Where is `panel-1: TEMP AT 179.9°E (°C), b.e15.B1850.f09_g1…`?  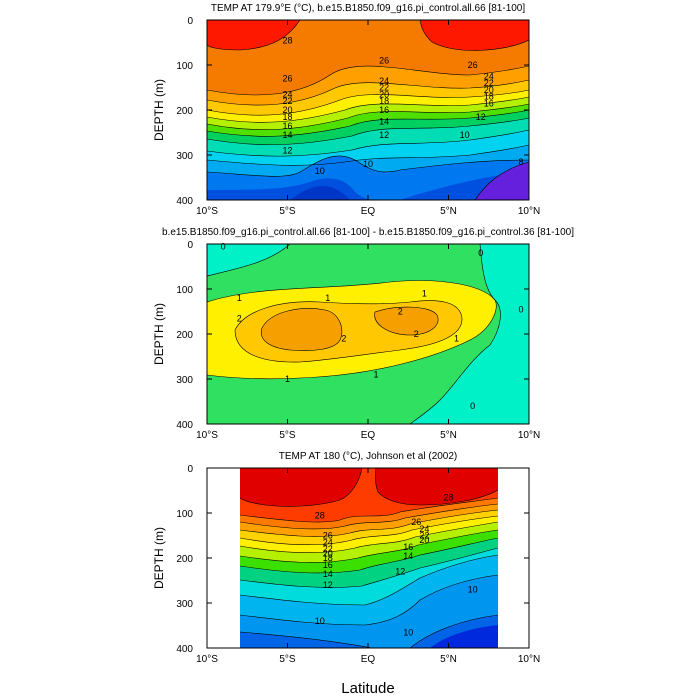 panel-1: TEMP AT 179.9°E (°C), b.e15.B1850.f09_g1… is located at coordinates (368, 102).